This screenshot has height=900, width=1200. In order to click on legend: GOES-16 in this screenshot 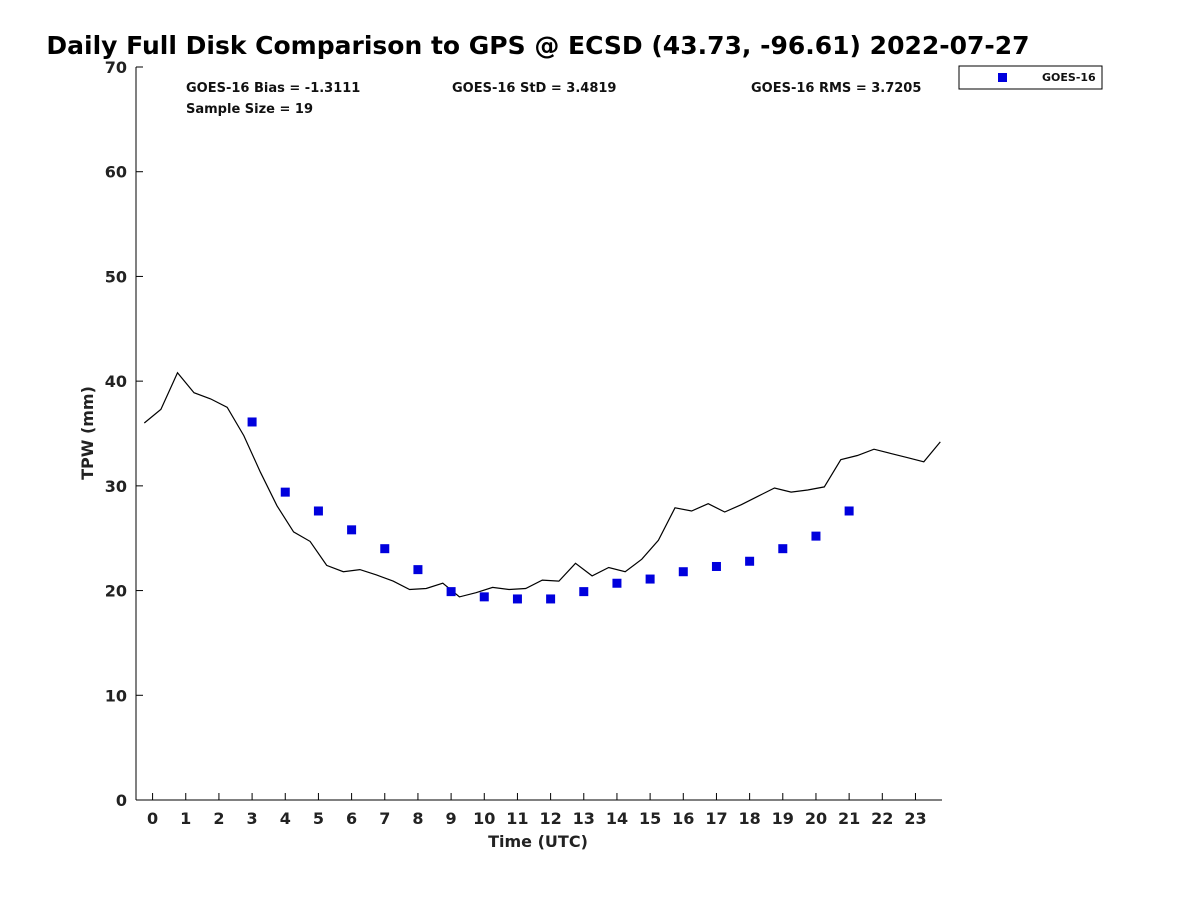, I will do `click(1030, 77)`.